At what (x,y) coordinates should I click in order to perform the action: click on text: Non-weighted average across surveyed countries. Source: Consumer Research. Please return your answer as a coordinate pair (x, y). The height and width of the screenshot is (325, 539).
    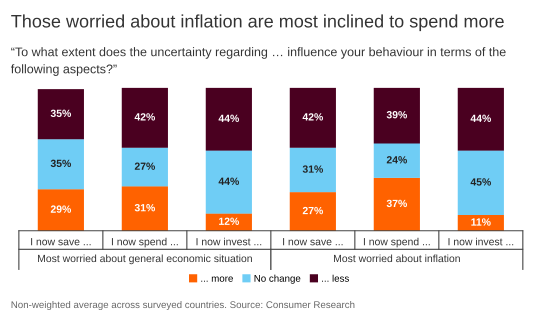
    Looking at the image, I should click on (183, 305).